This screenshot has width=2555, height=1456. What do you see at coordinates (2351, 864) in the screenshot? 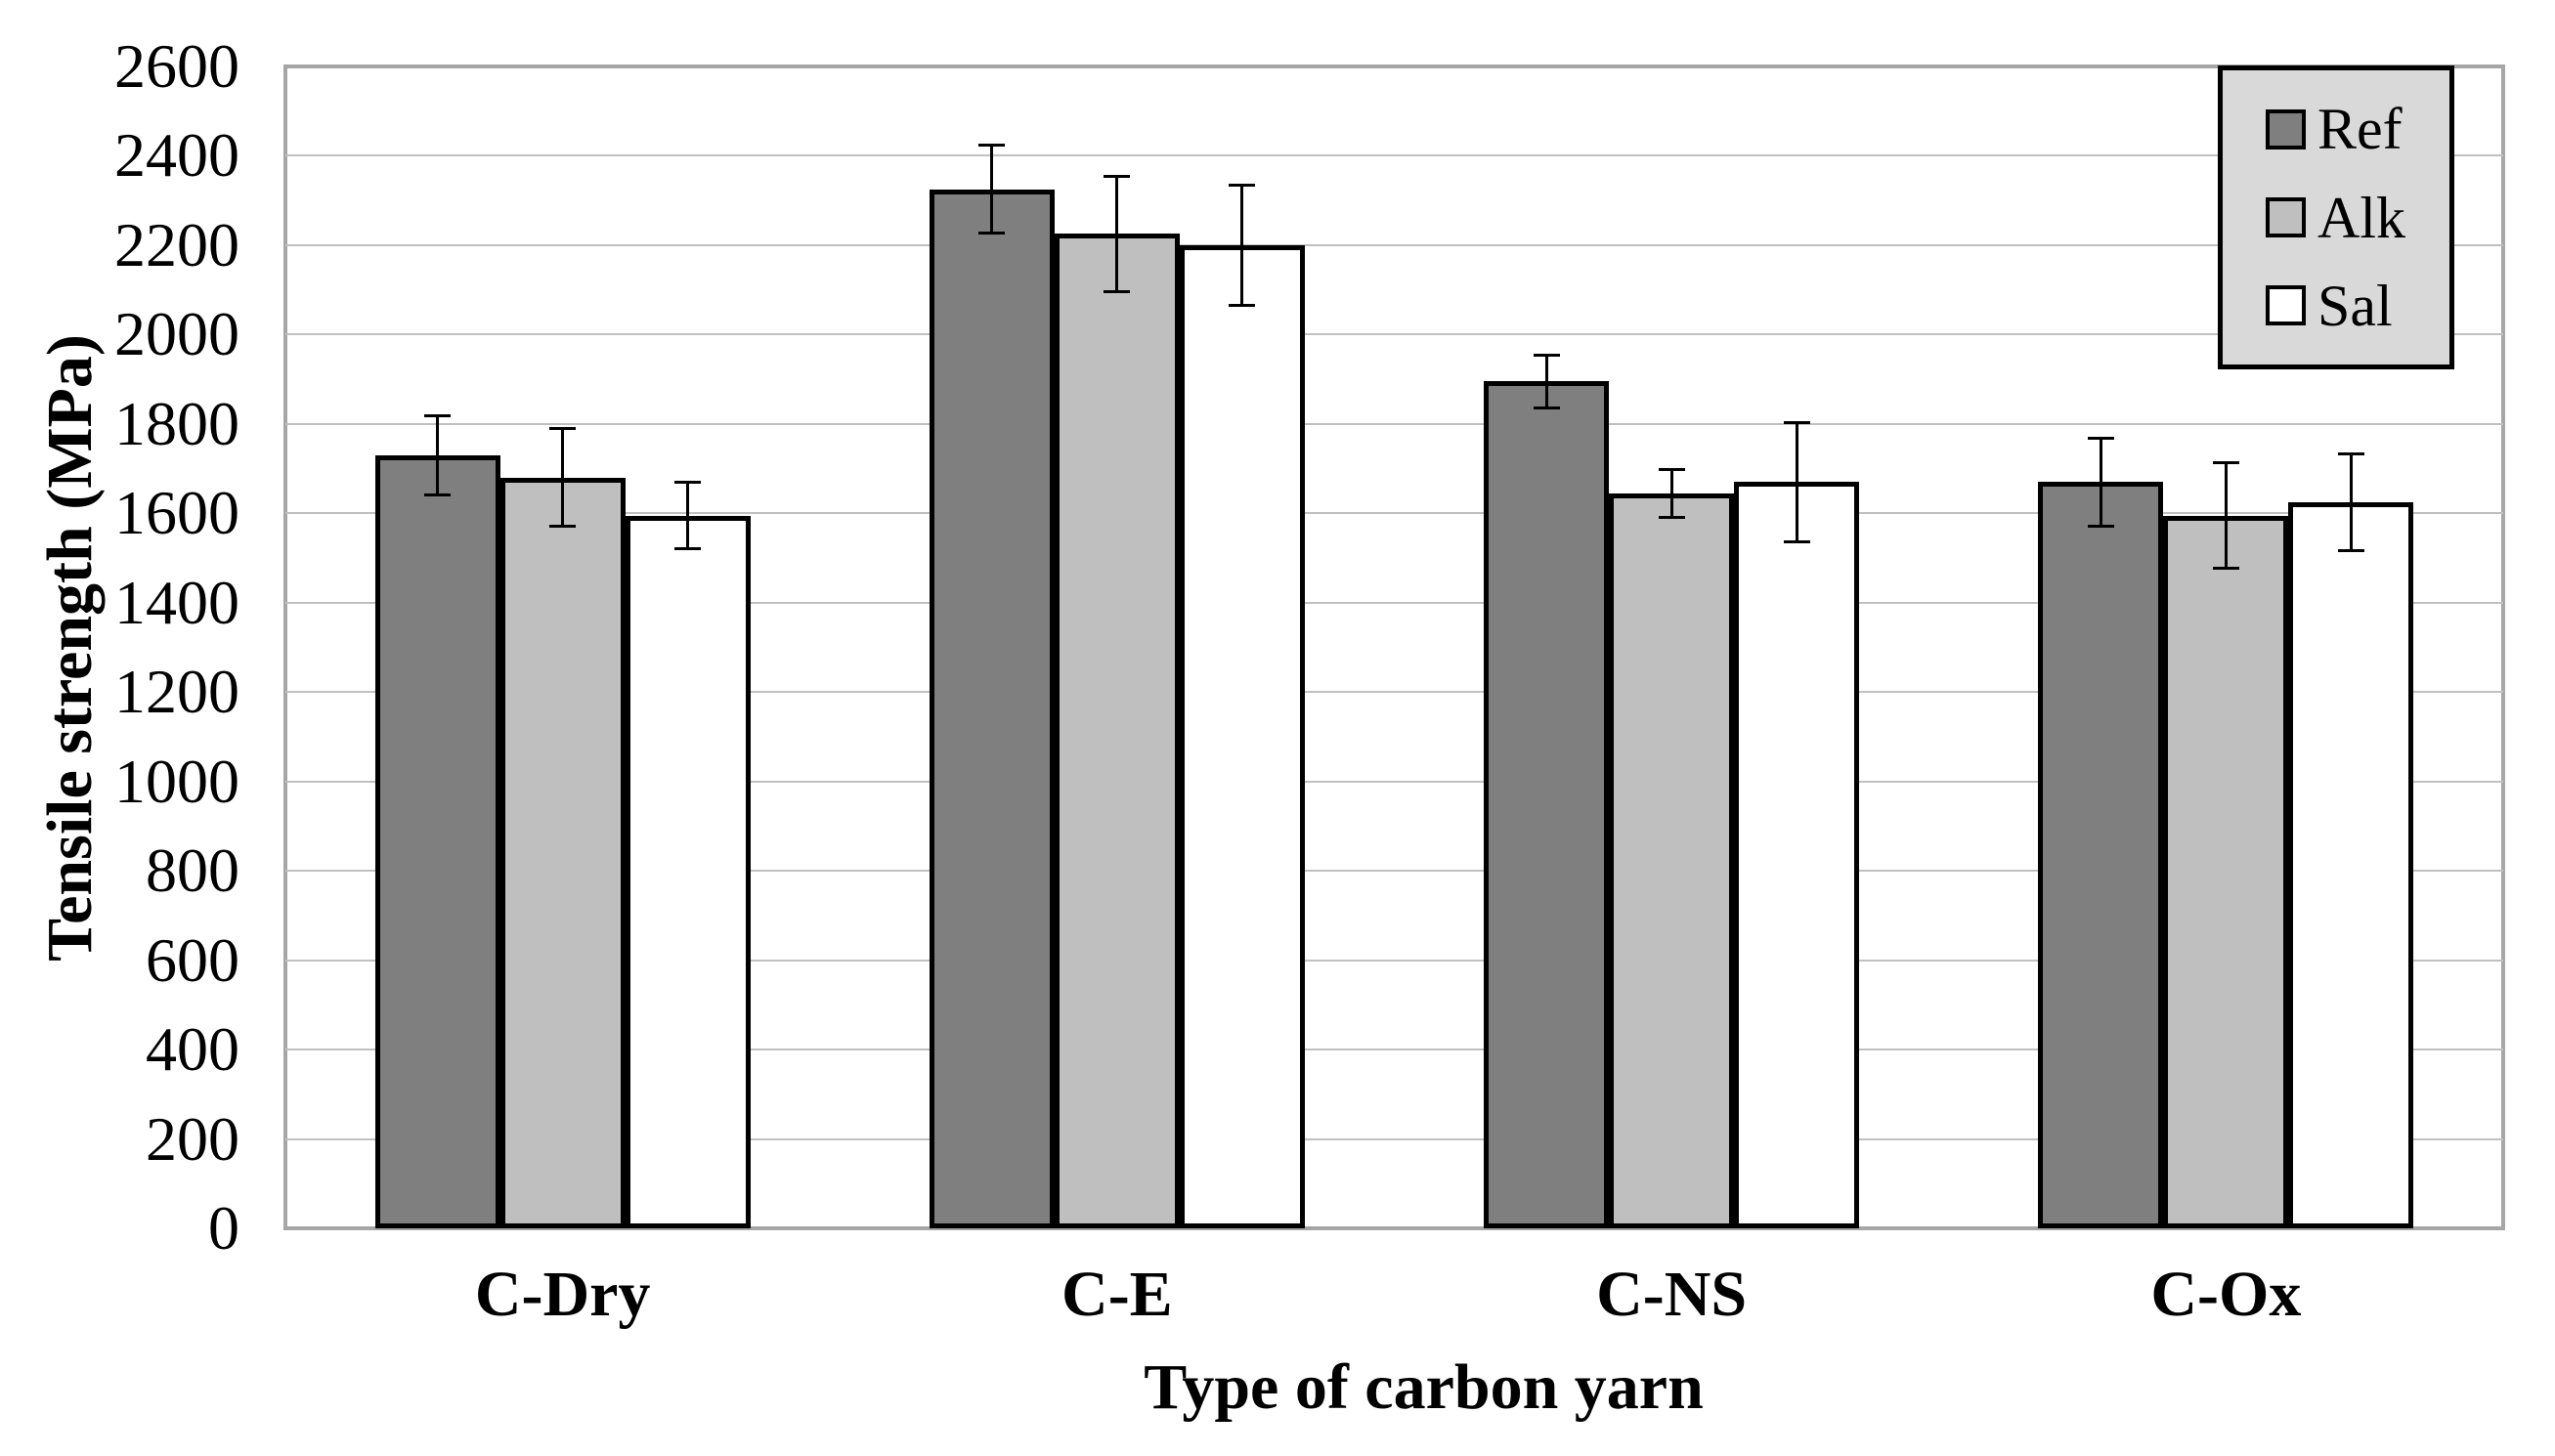
I see `bar-sal-c-ox` at bounding box center [2351, 864].